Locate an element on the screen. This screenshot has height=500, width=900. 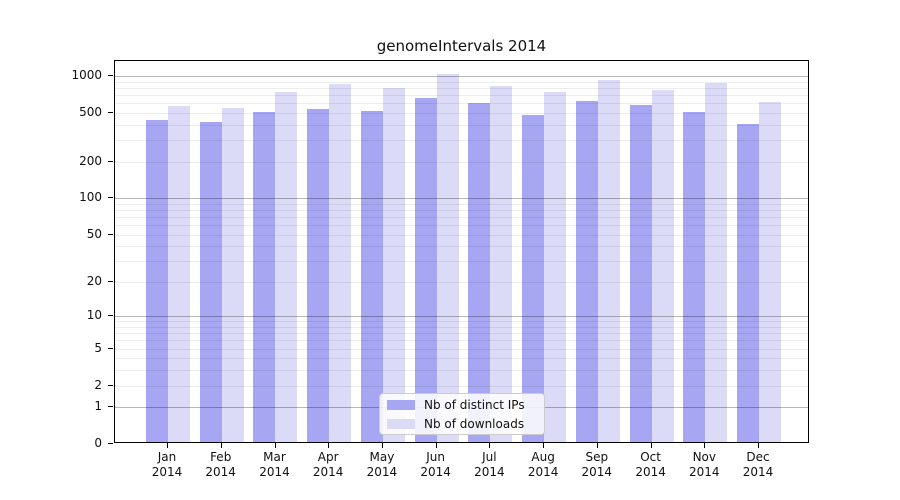
legend-swatch-distinct-ips is located at coordinates (401, 404).